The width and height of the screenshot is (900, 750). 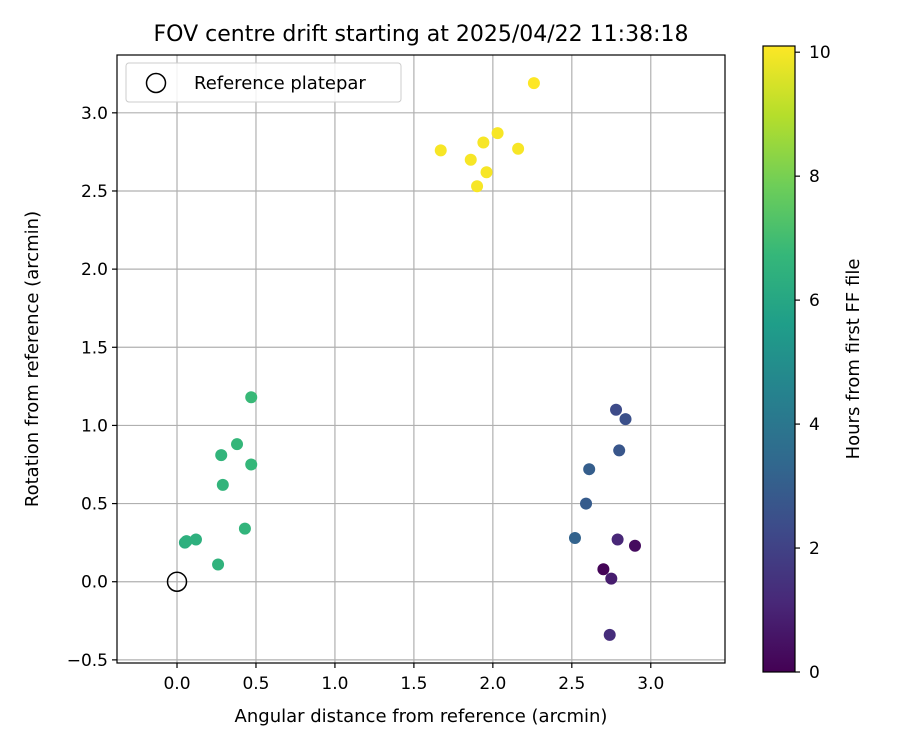 I want to click on x-tick-label: 1.0, so click(x=334, y=684).